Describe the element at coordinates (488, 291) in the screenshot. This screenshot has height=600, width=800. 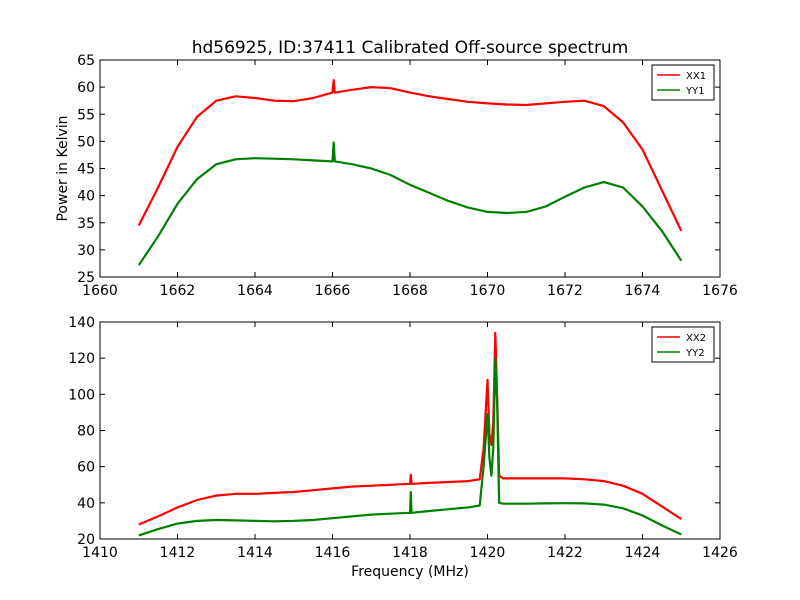
I see `x-tick-label: 1670` at that location.